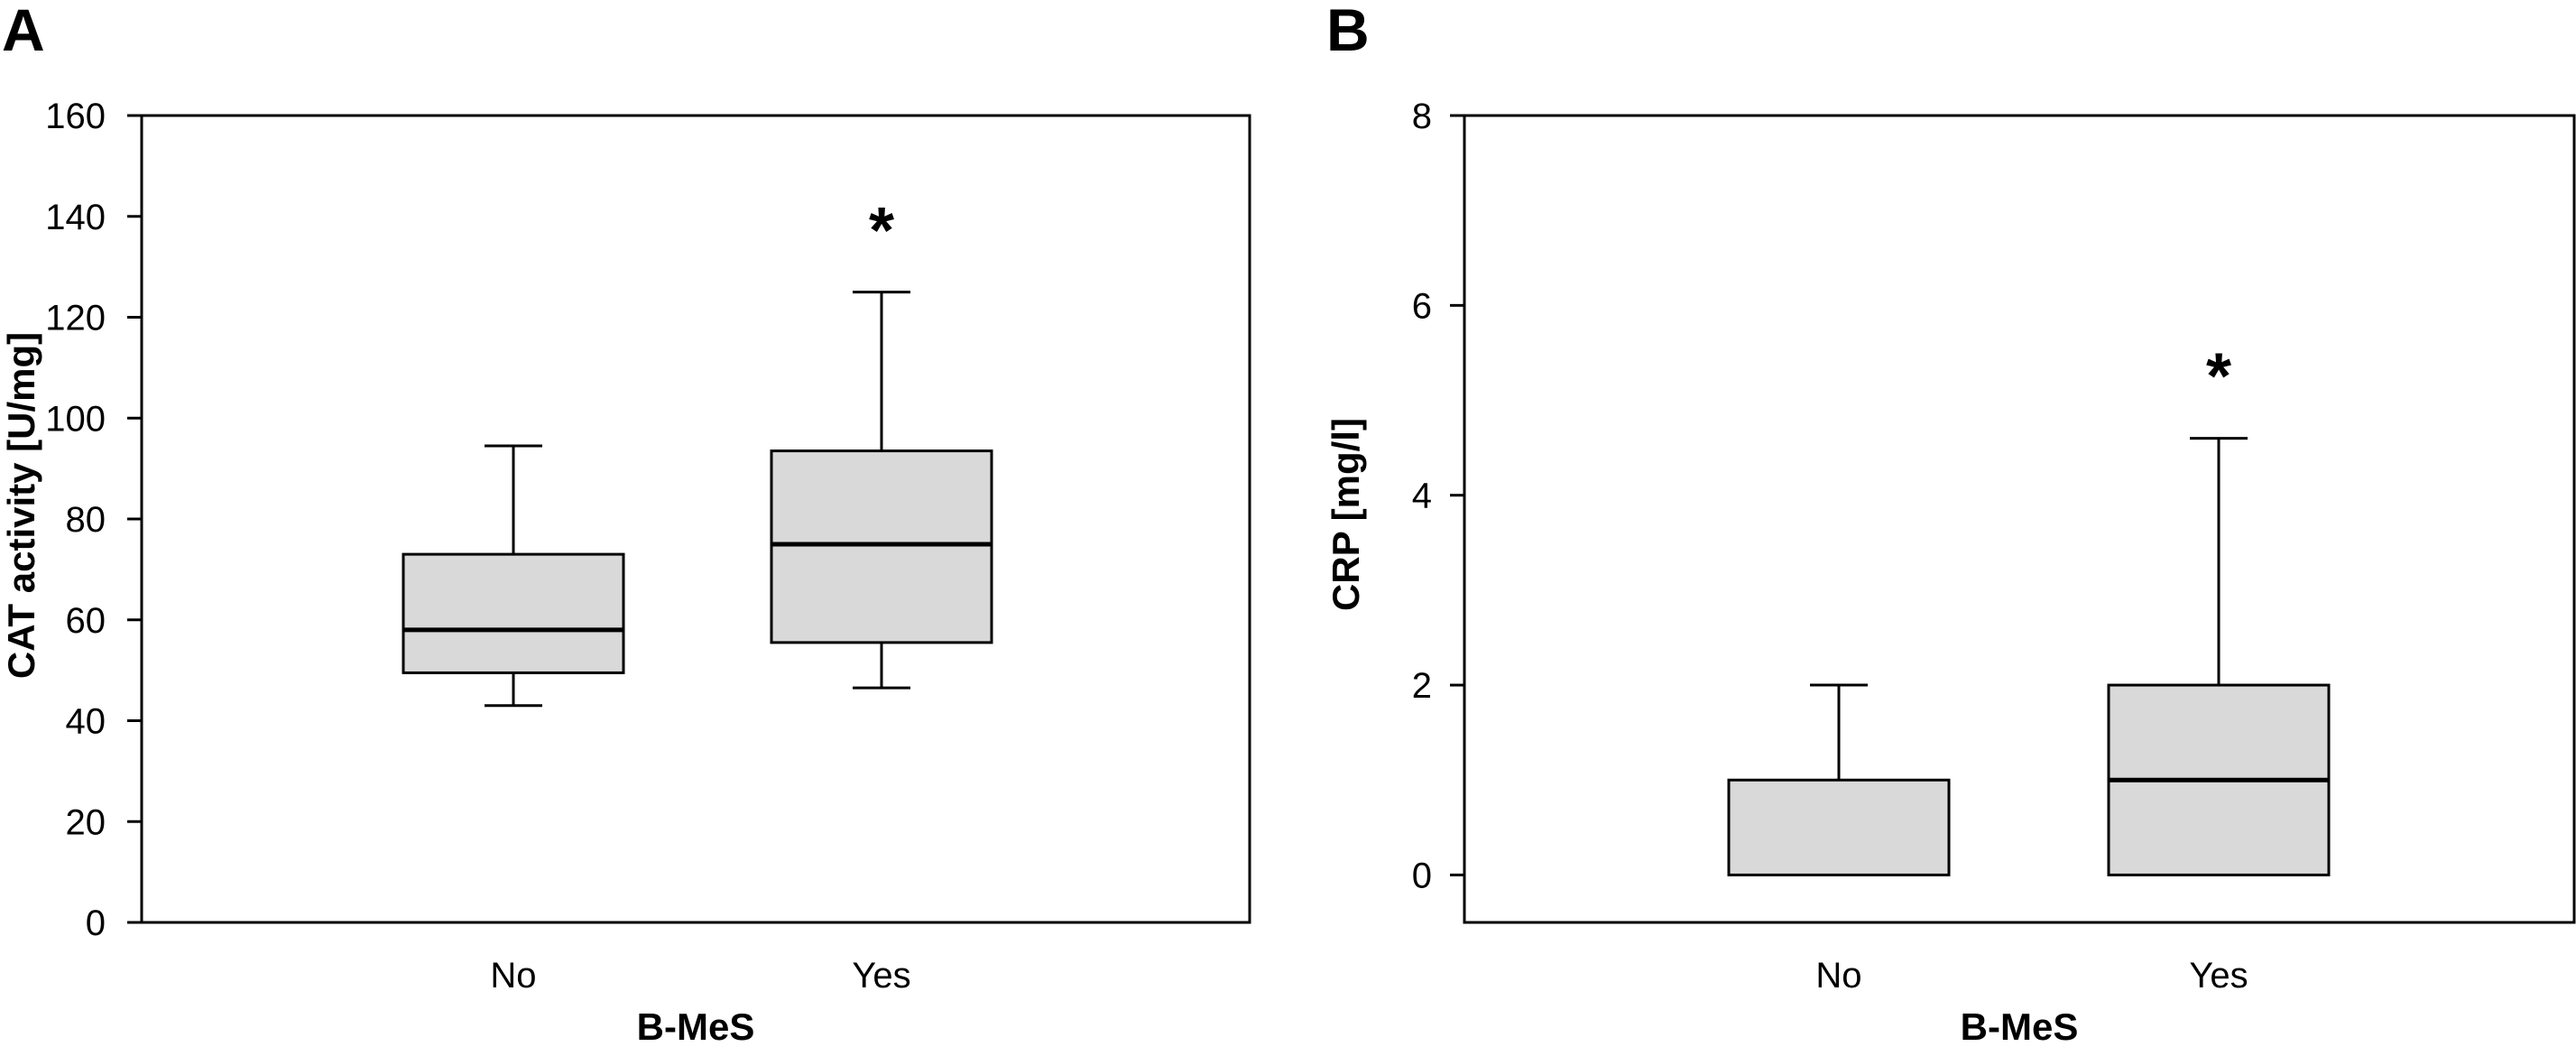 The image size is (2576, 1056). What do you see at coordinates (86, 822) in the screenshot?
I see `panel-a-y-tick-label: 20` at bounding box center [86, 822].